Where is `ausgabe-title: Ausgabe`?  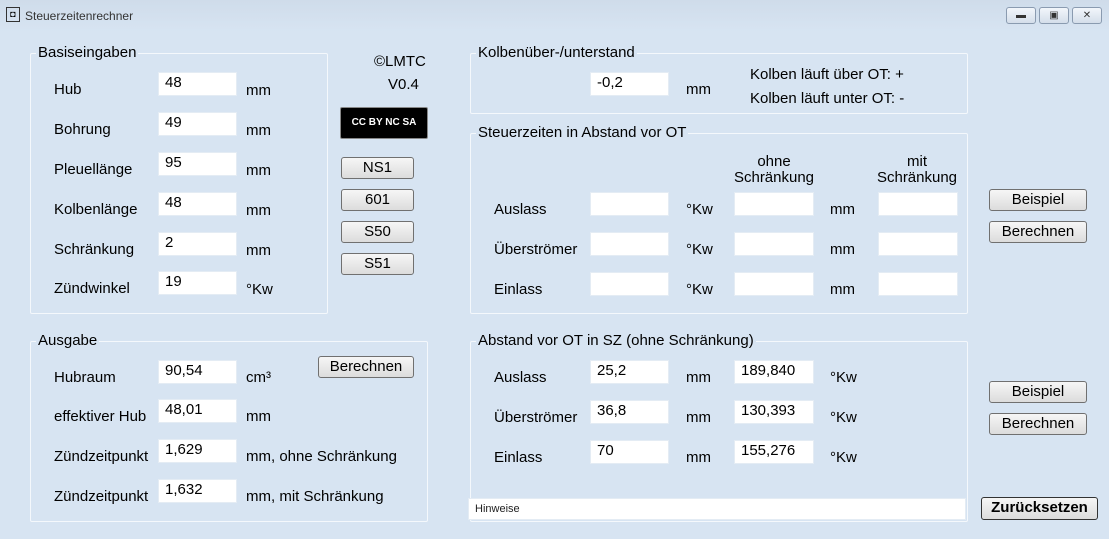
ausgabe-title: Ausgabe is located at coordinates (68, 340).